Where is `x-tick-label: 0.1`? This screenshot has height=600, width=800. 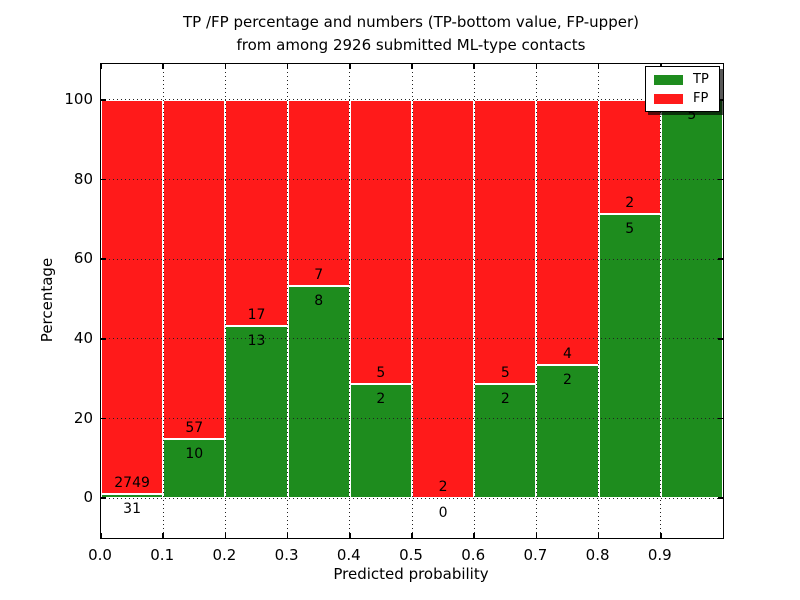
x-tick-label: 0.1 is located at coordinates (162, 555).